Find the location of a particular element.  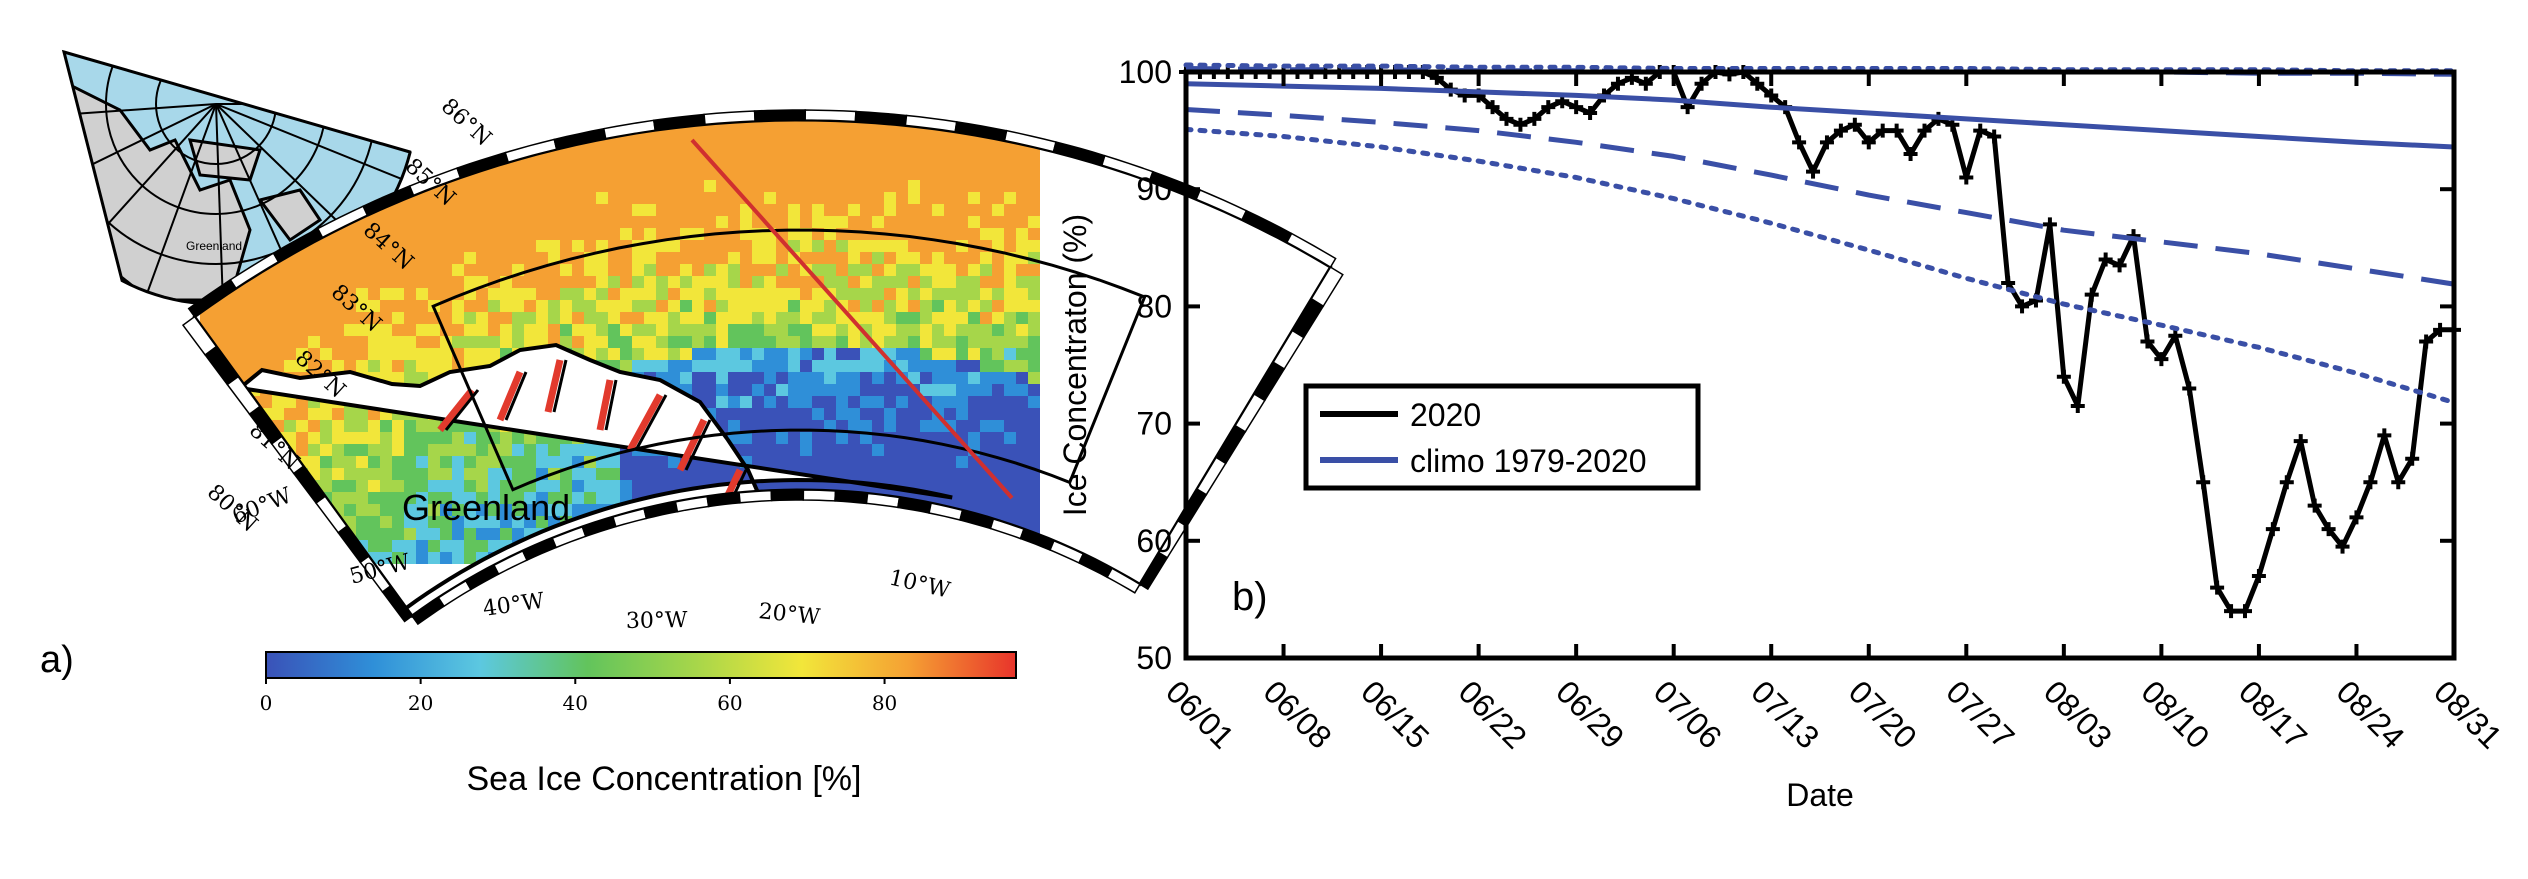

colorbar-label: Sea Ice Concentration [%] is located at coordinates (663, 779).